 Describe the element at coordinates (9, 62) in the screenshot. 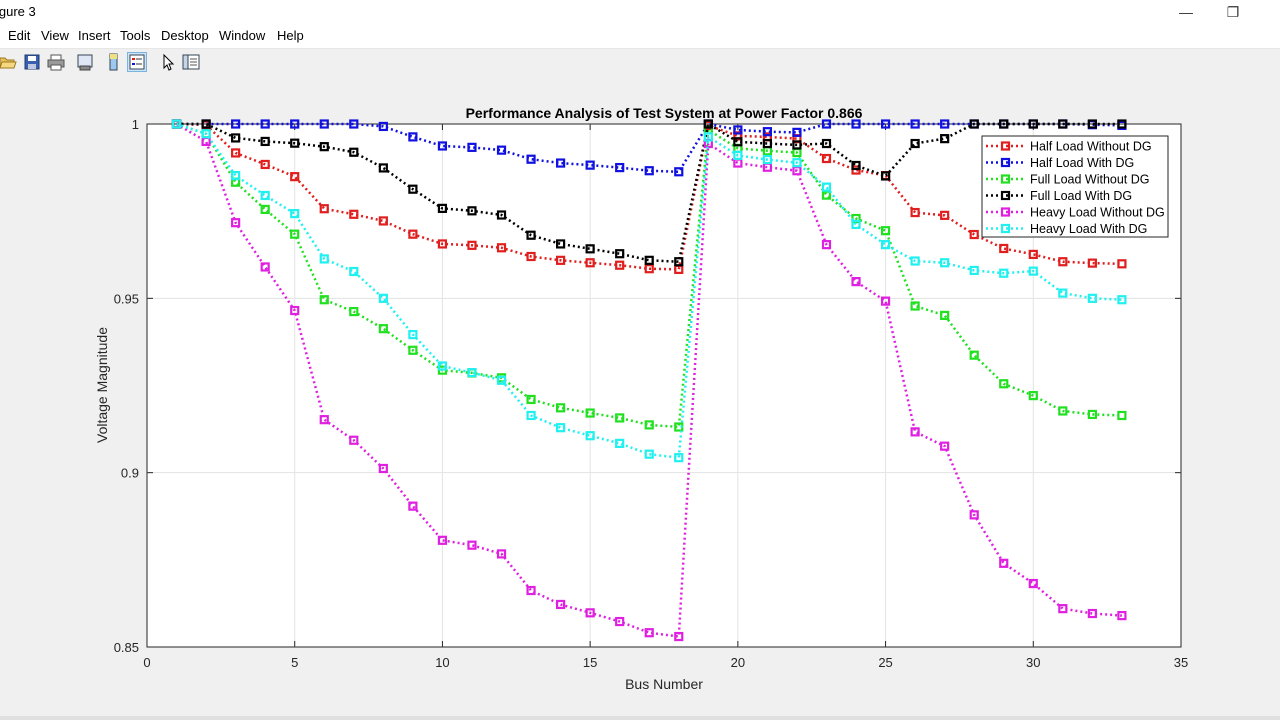

I see `open-icon` at that location.